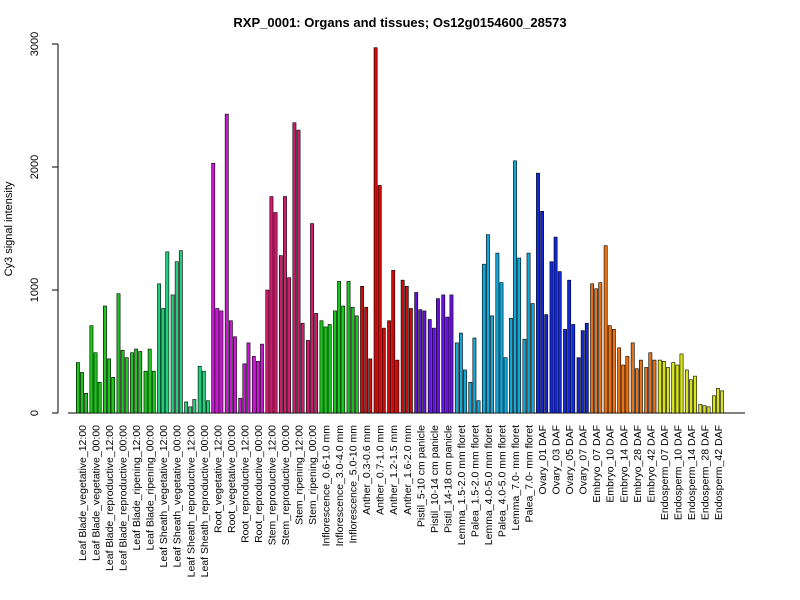  Describe the element at coordinates (272, 485) in the screenshot. I see `x-category-label: Stem_reproductive_12:00` at that location.